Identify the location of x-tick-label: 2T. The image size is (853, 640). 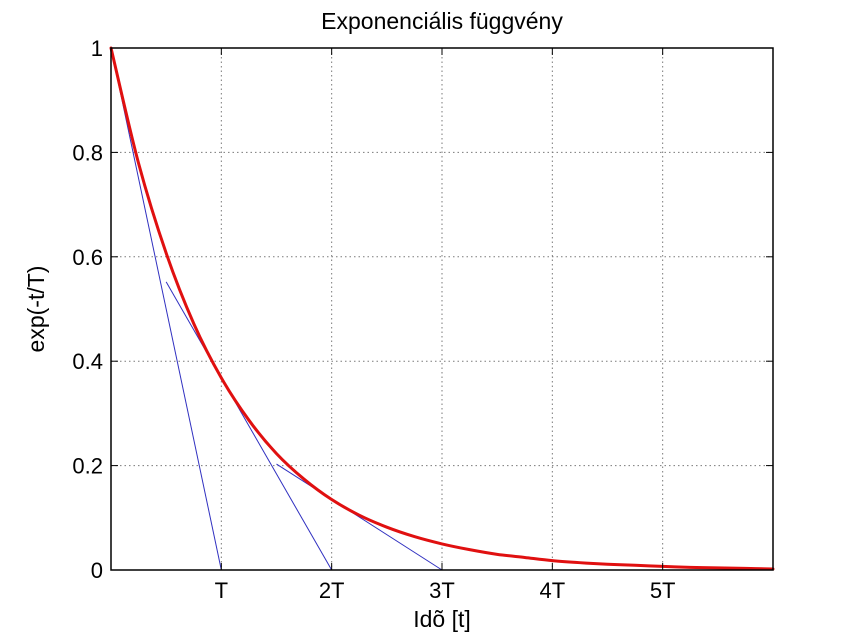
(332, 590).